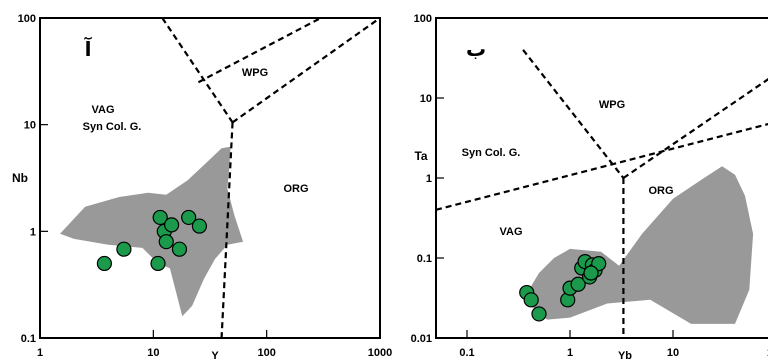  I want to click on shaded-data-field, so click(152, 231).